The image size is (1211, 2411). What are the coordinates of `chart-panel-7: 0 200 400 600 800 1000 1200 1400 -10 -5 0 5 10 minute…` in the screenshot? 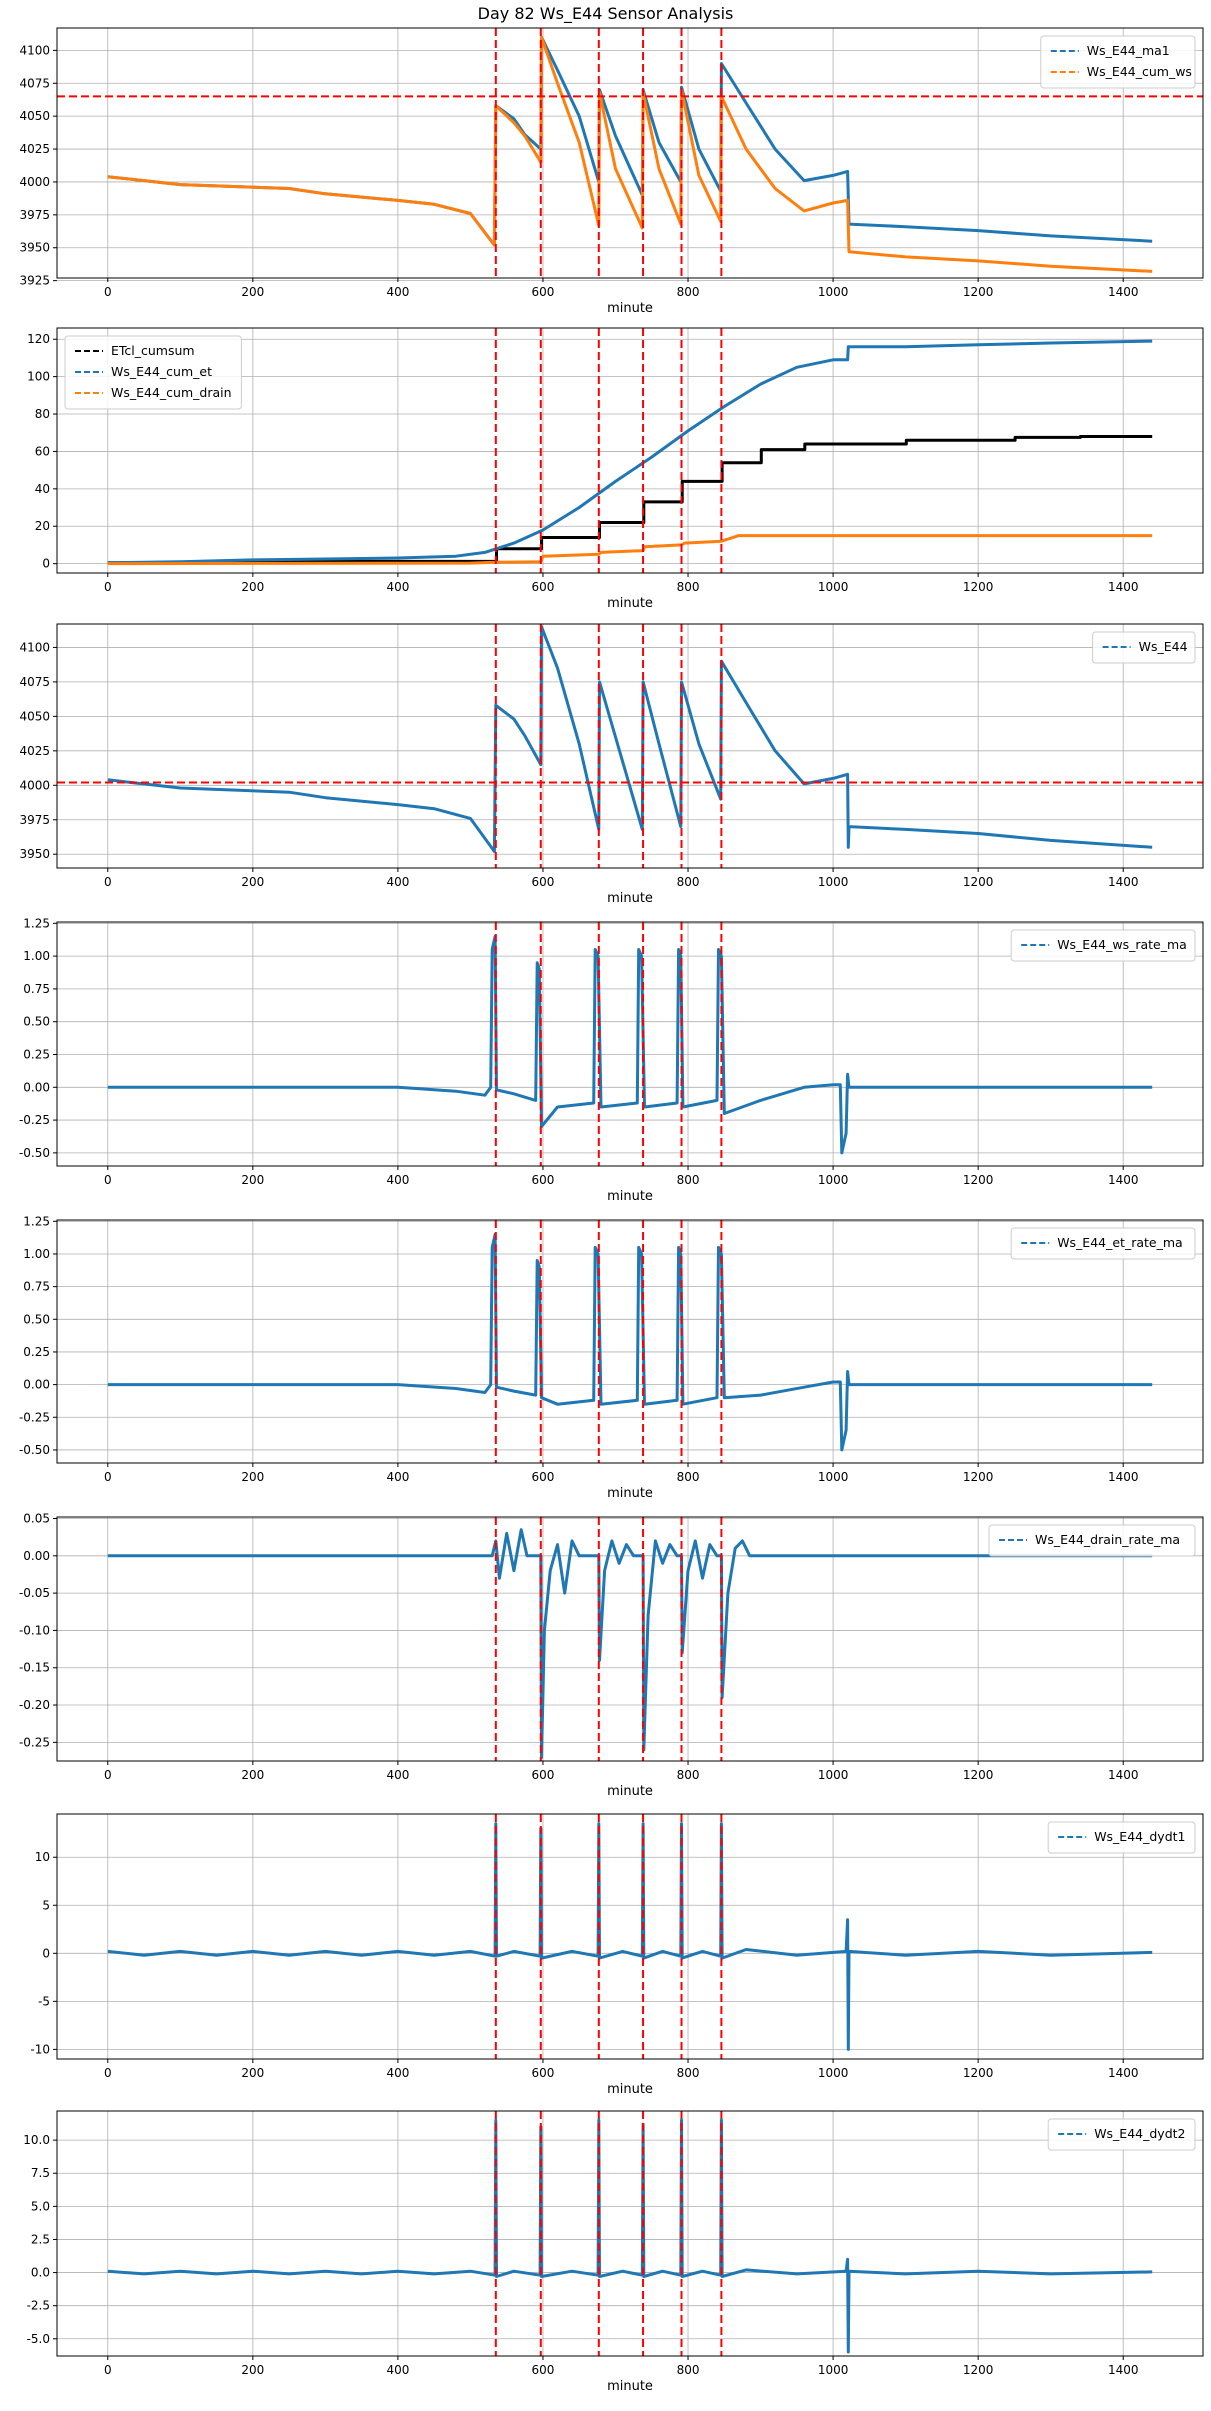 It's located at (617, 1955).